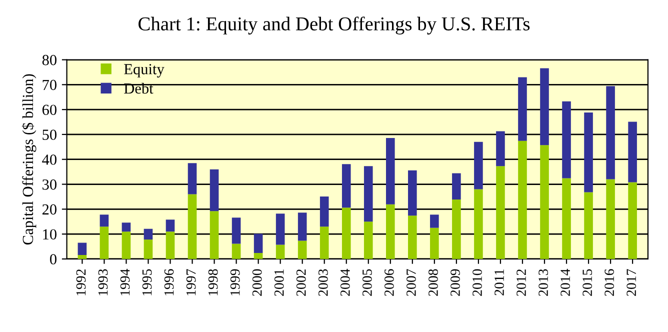 This screenshot has width=668, height=332. What do you see at coordinates (49, 209) in the screenshot?
I see `y-tick-label: 20` at bounding box center [49, 209].